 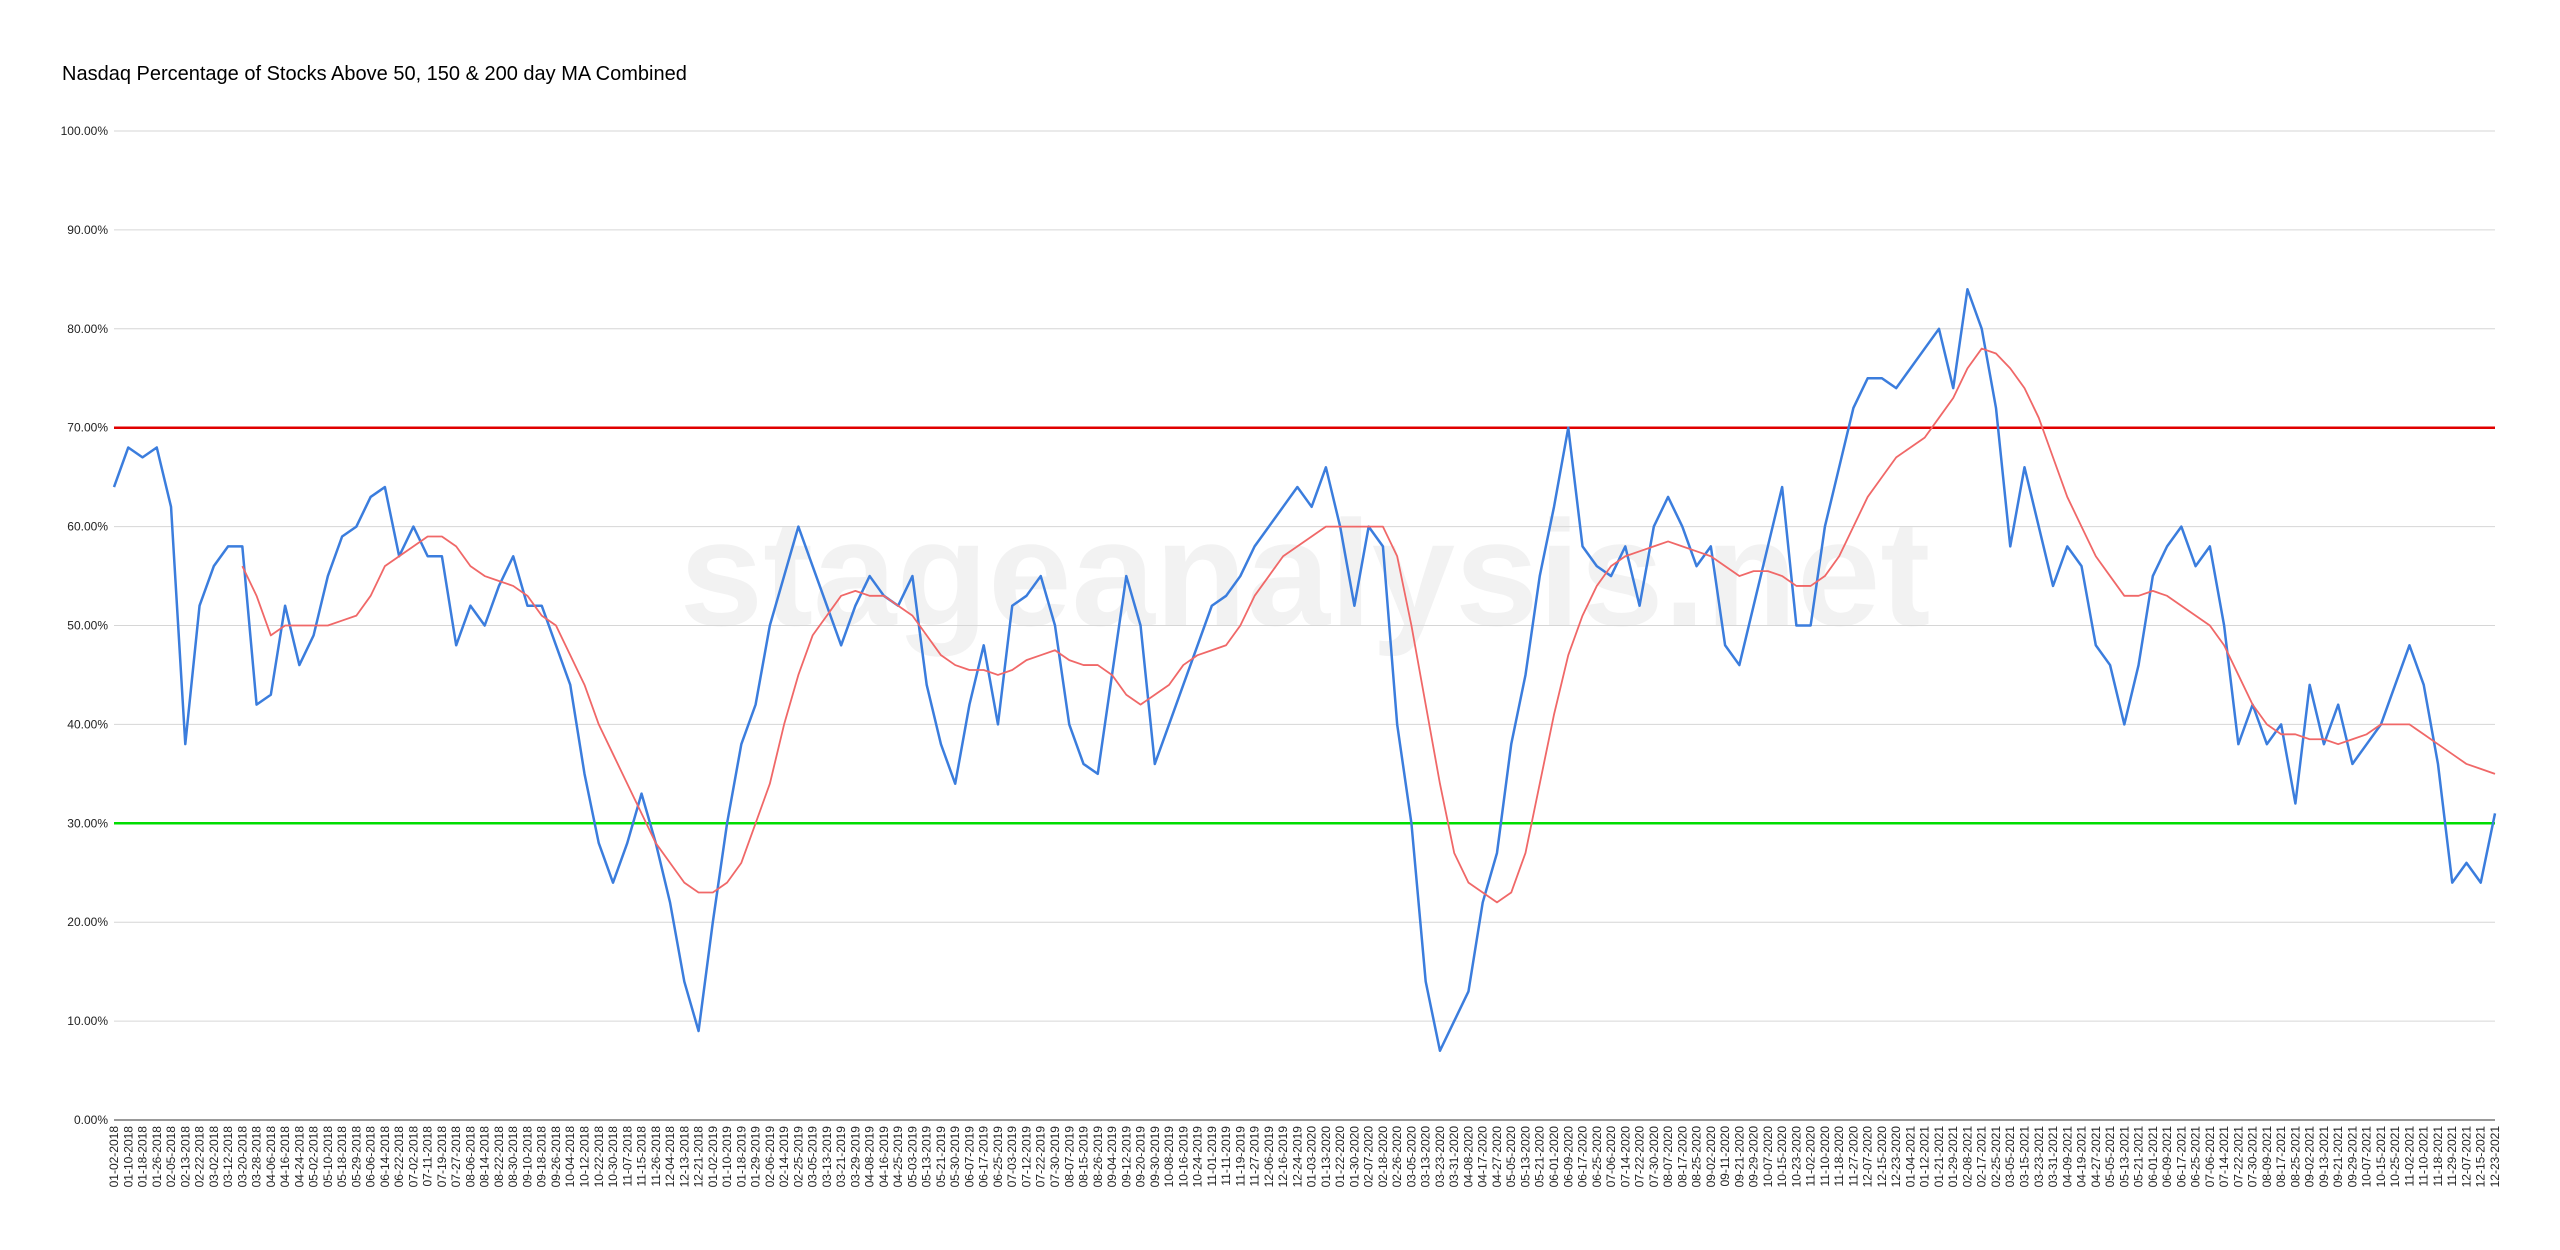 What do you see at coordinates (242, 1157) in the screenshot?
I see `x-tick-label: 03-20-2018` at bounding box center [242, 1157].